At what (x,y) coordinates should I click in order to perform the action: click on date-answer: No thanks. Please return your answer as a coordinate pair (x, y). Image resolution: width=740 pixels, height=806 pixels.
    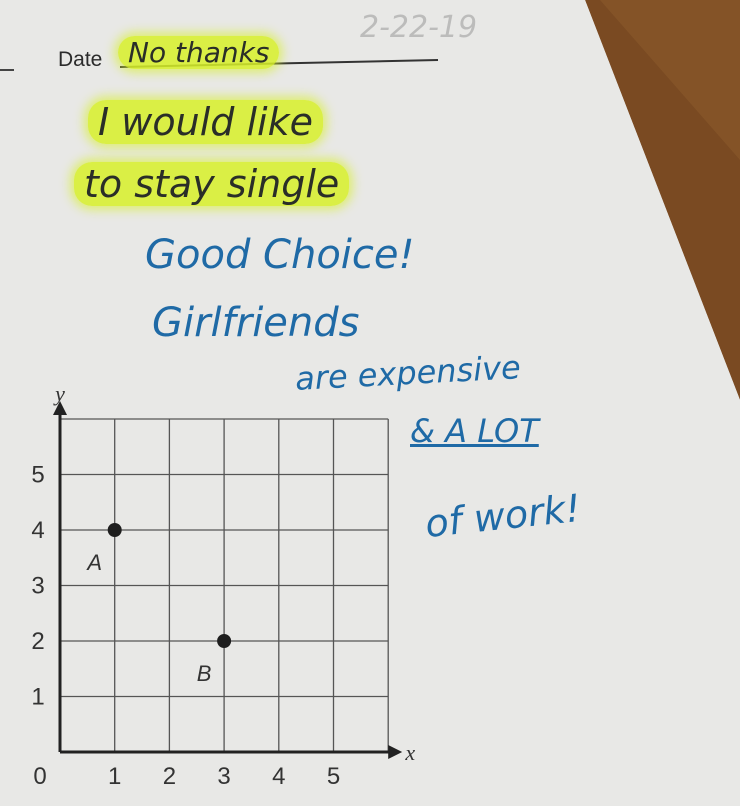
    Looking at the image, I should click on (199, 52).